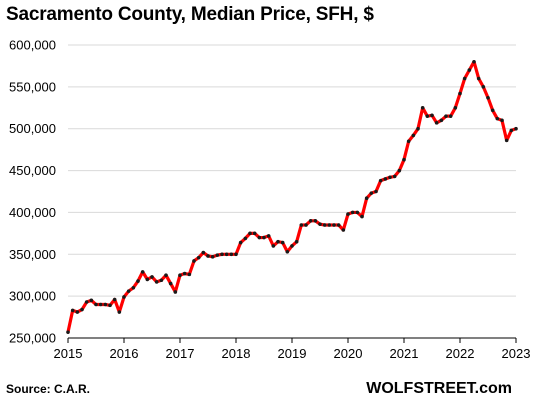 Image resolution: width=536 pixels, height=403 pixels. What do you see at coordinates (32, 128) in the screenshot?
I see `y-tick-label: 500,000` at bounding box center [32, 128].